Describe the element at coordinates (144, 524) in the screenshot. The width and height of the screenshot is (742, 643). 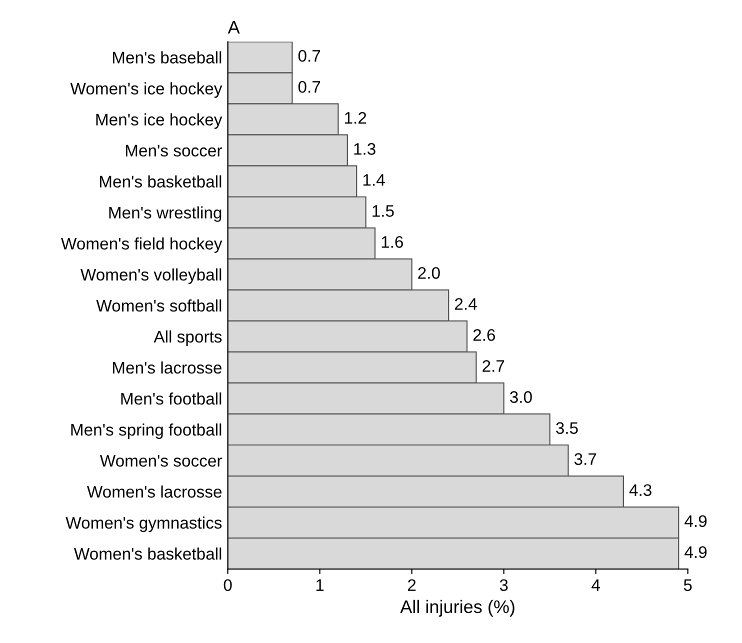
I see `y-tick-label: Women's gymnastics` at that location.